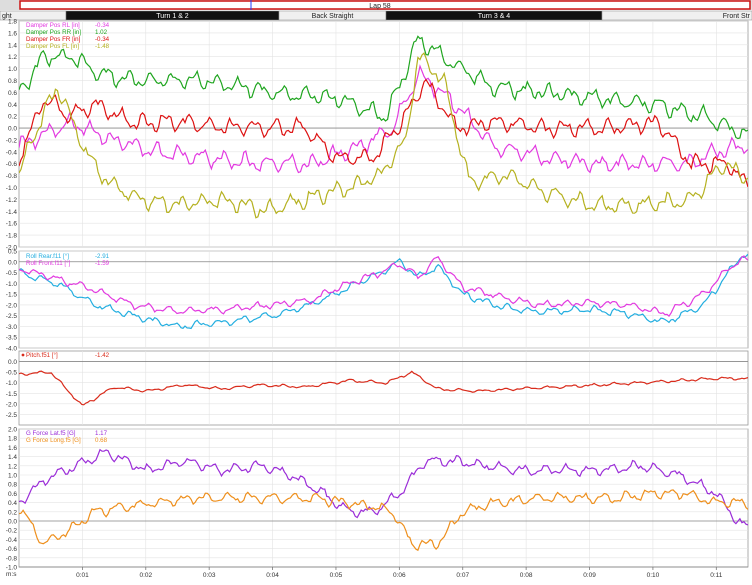  What do you see at coordinates (462, 575) in the screenshot?
I see `x-tick-label: 0:07` at bounding box center [462, 575].